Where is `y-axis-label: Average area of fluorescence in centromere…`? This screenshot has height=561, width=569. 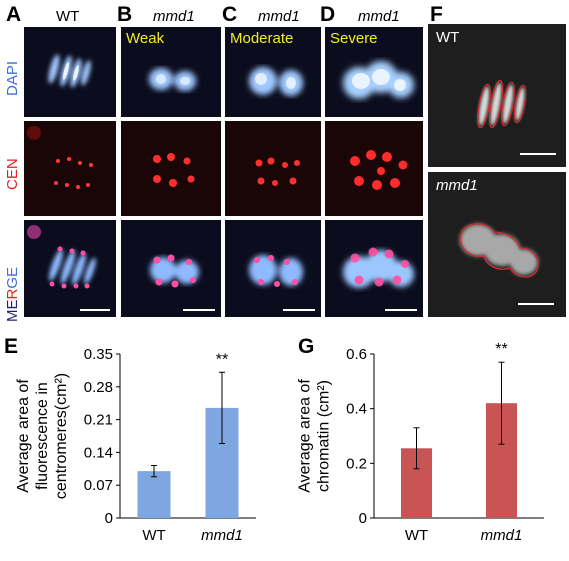
y-axis-label: Average area of fluorescence in centromere… is located at coordinates (42, 436).